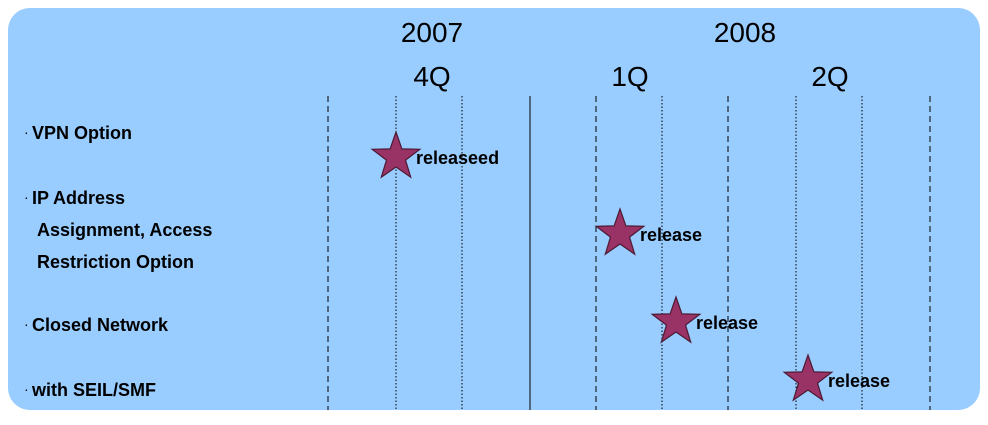 This screenshot has width=988, height=425. What do you see at coordinates (457, 158) in the screenshot?
I see `milestone-label: releaseed` at bounding box center [457, 158].